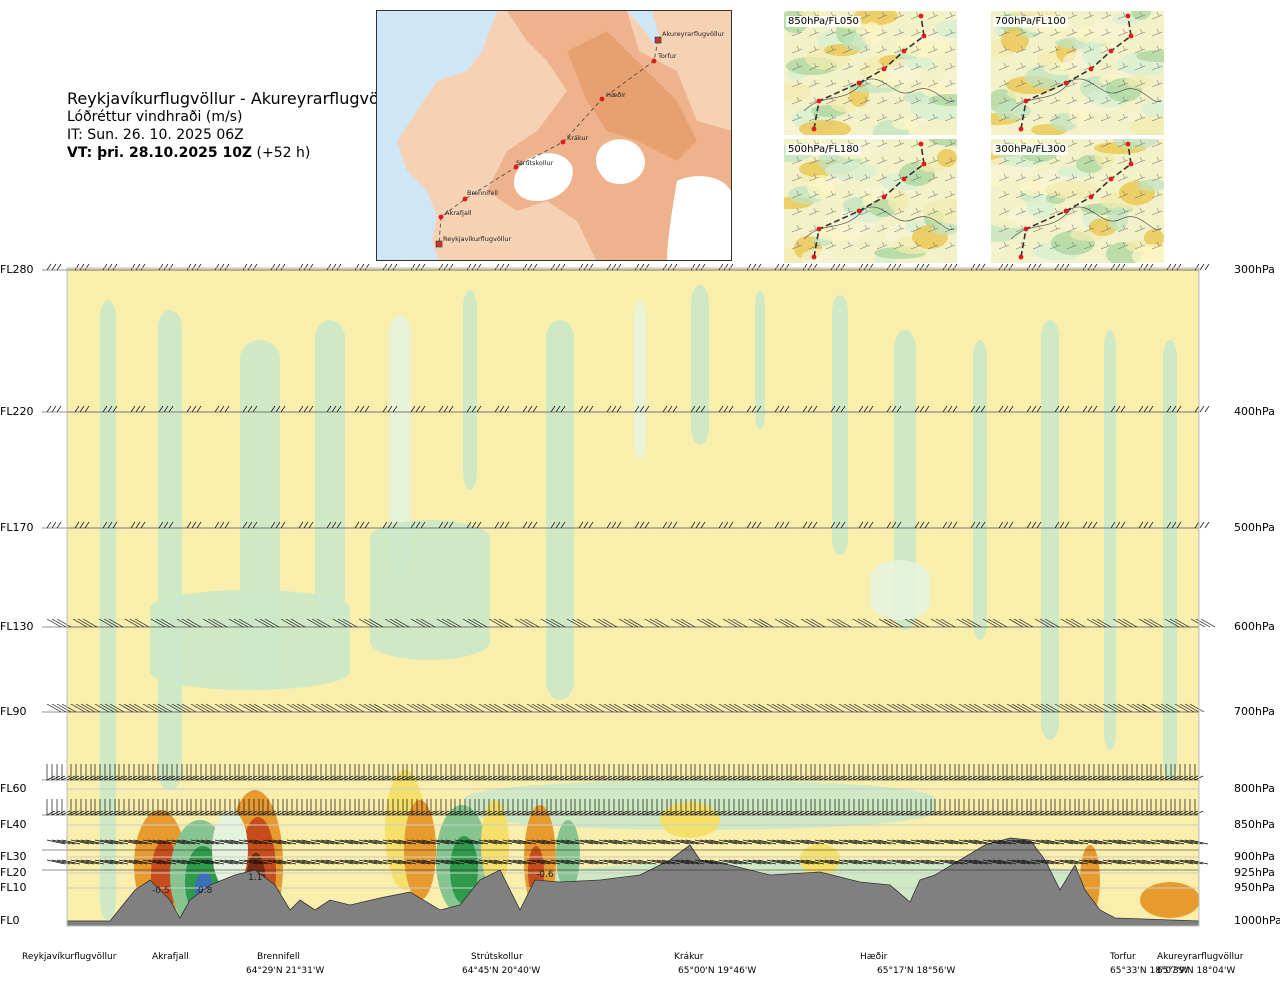 The image size is (1280, 981). I want to click on map-waypoint-marker, so click(563, 142).